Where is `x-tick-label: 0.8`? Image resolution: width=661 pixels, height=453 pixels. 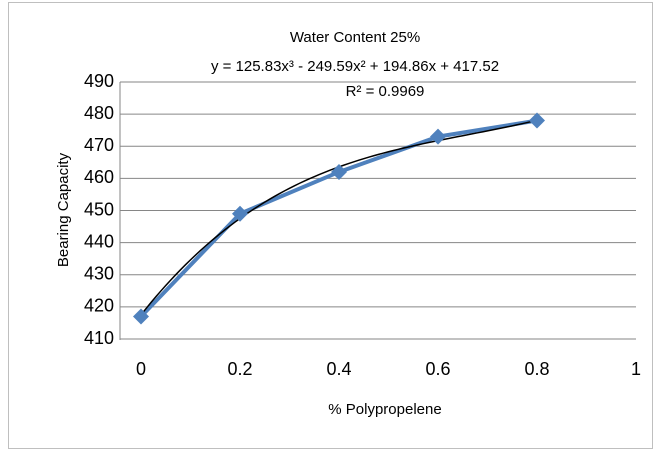 x-tick-label: 0.8 is located at coordinates (536, 369).